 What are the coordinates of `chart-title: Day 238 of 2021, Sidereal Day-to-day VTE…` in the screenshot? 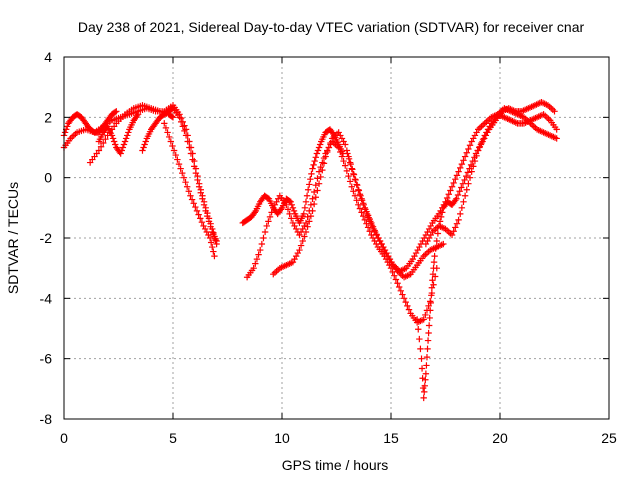 It's located at (331, 27).